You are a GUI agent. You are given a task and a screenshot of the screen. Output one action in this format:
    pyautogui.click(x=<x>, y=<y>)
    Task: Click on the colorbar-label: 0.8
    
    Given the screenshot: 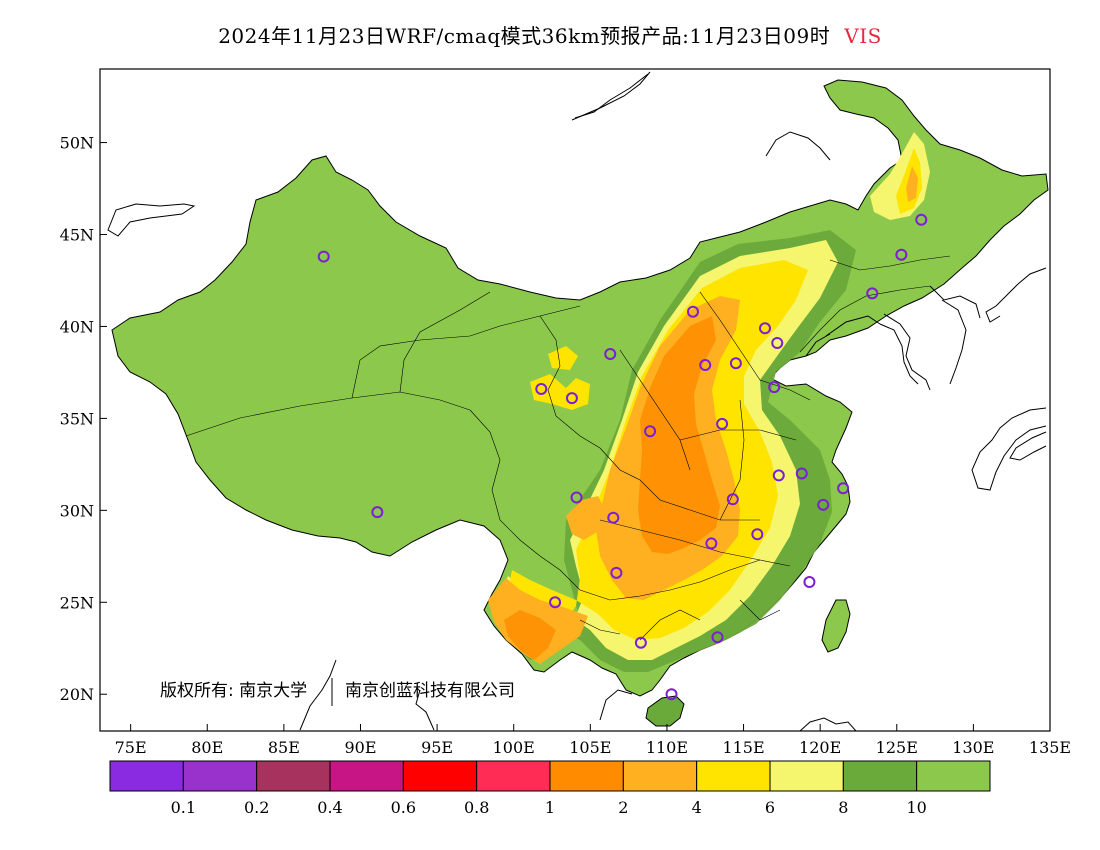 What is the action you would take?
    pyautogui.click(x=476, y=807)
    